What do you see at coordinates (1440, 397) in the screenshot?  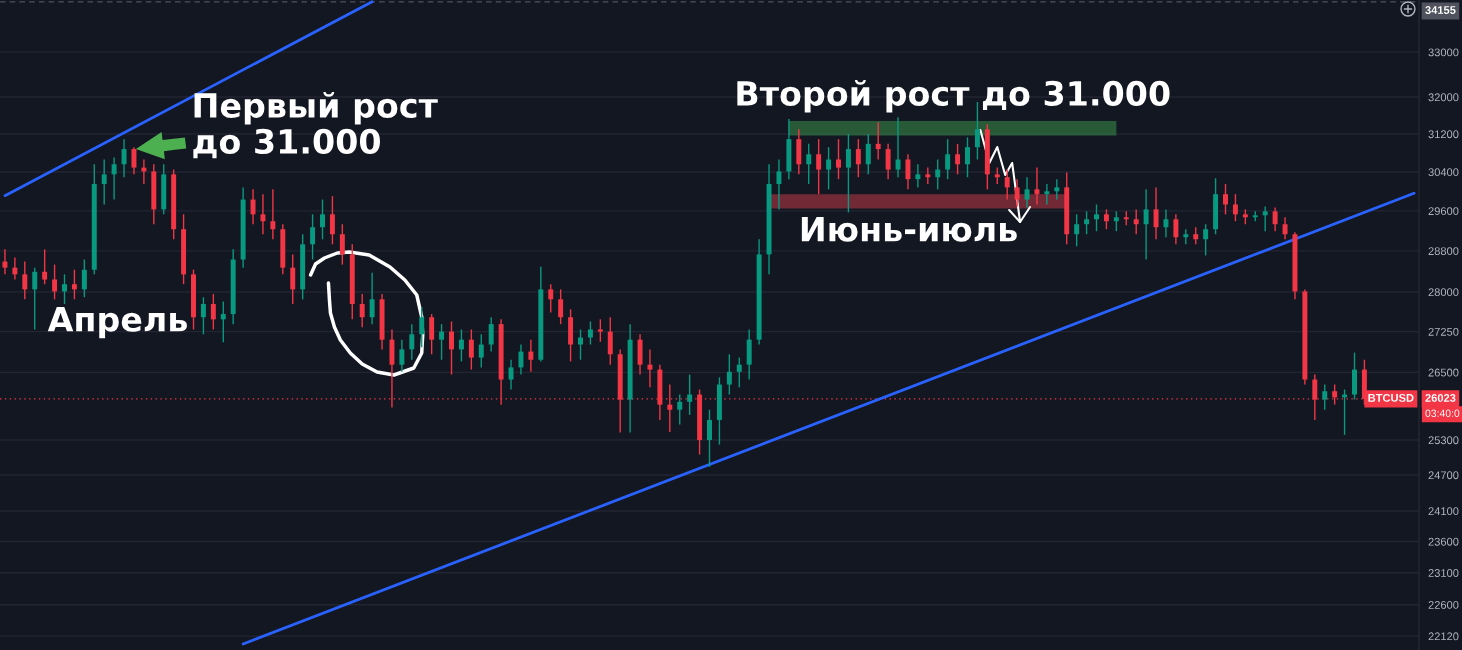 I see `ref-line-label: 26023` at bounding box center [1440, 397].